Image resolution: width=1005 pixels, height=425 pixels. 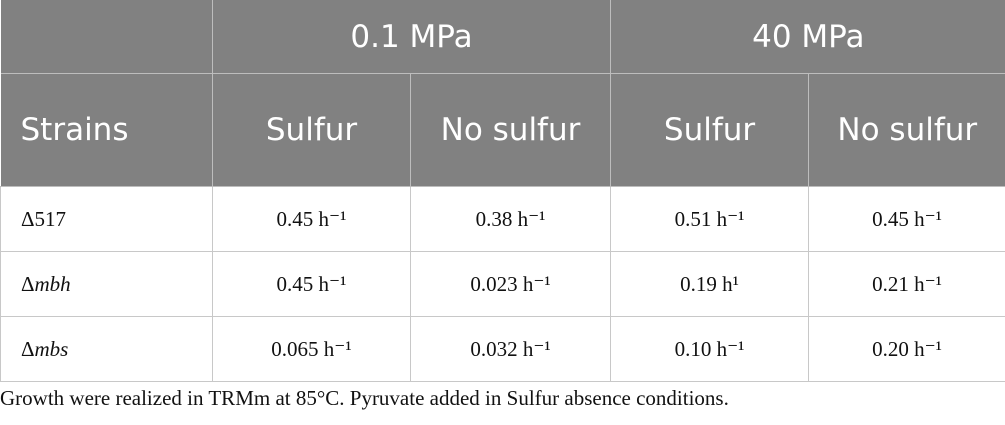 I want to click on column-header: Strains, so click(x=106, y=130).